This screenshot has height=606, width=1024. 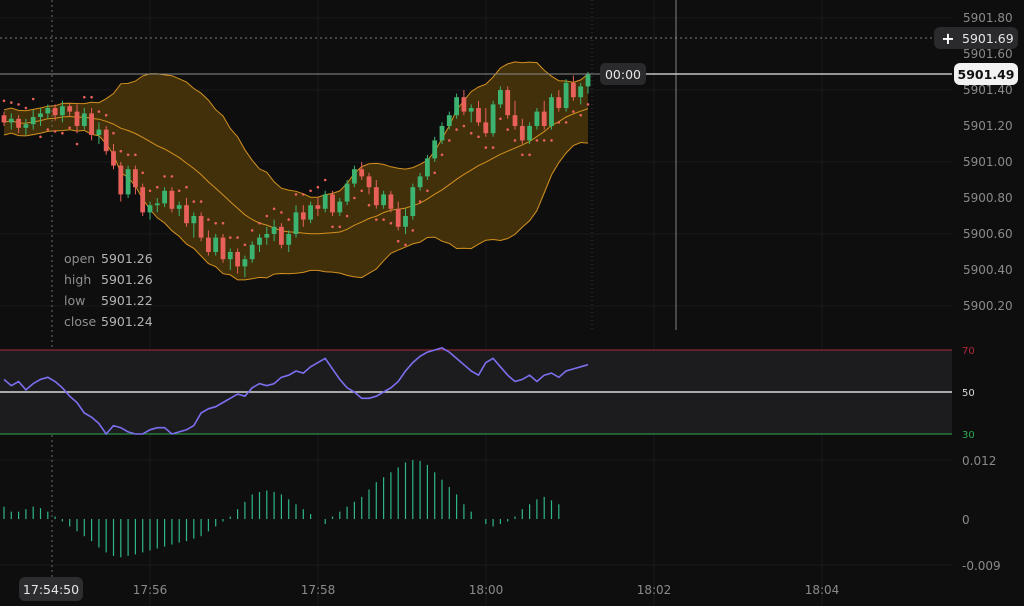 I want to click on time-tick: 18:02, so click(x=654, y=590).